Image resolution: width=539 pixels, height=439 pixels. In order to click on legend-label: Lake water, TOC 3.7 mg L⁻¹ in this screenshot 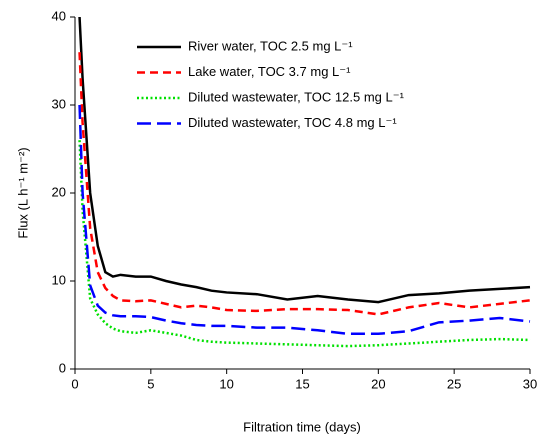, I will do `click(269, 71)`.